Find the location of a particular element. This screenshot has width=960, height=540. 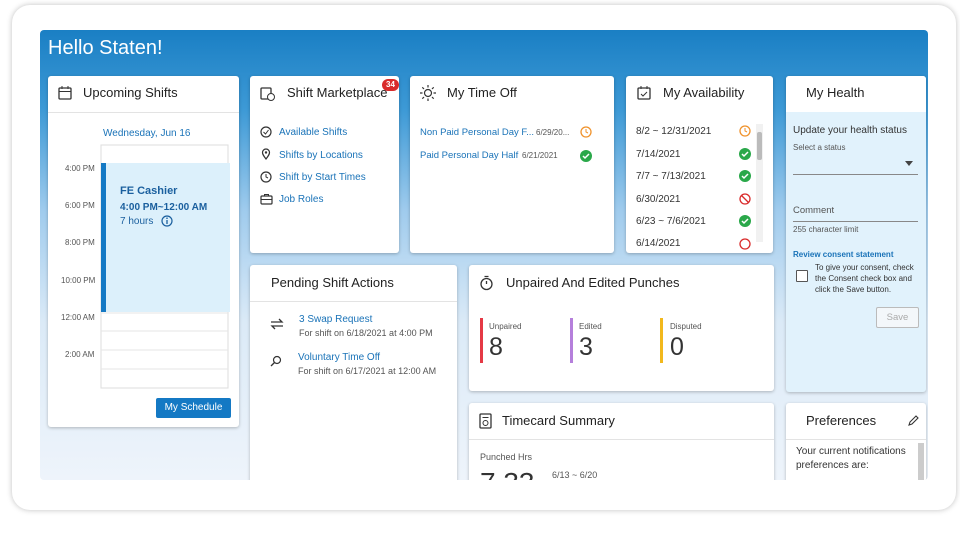

select-label: Select a status is located at coordinates (819, 147).